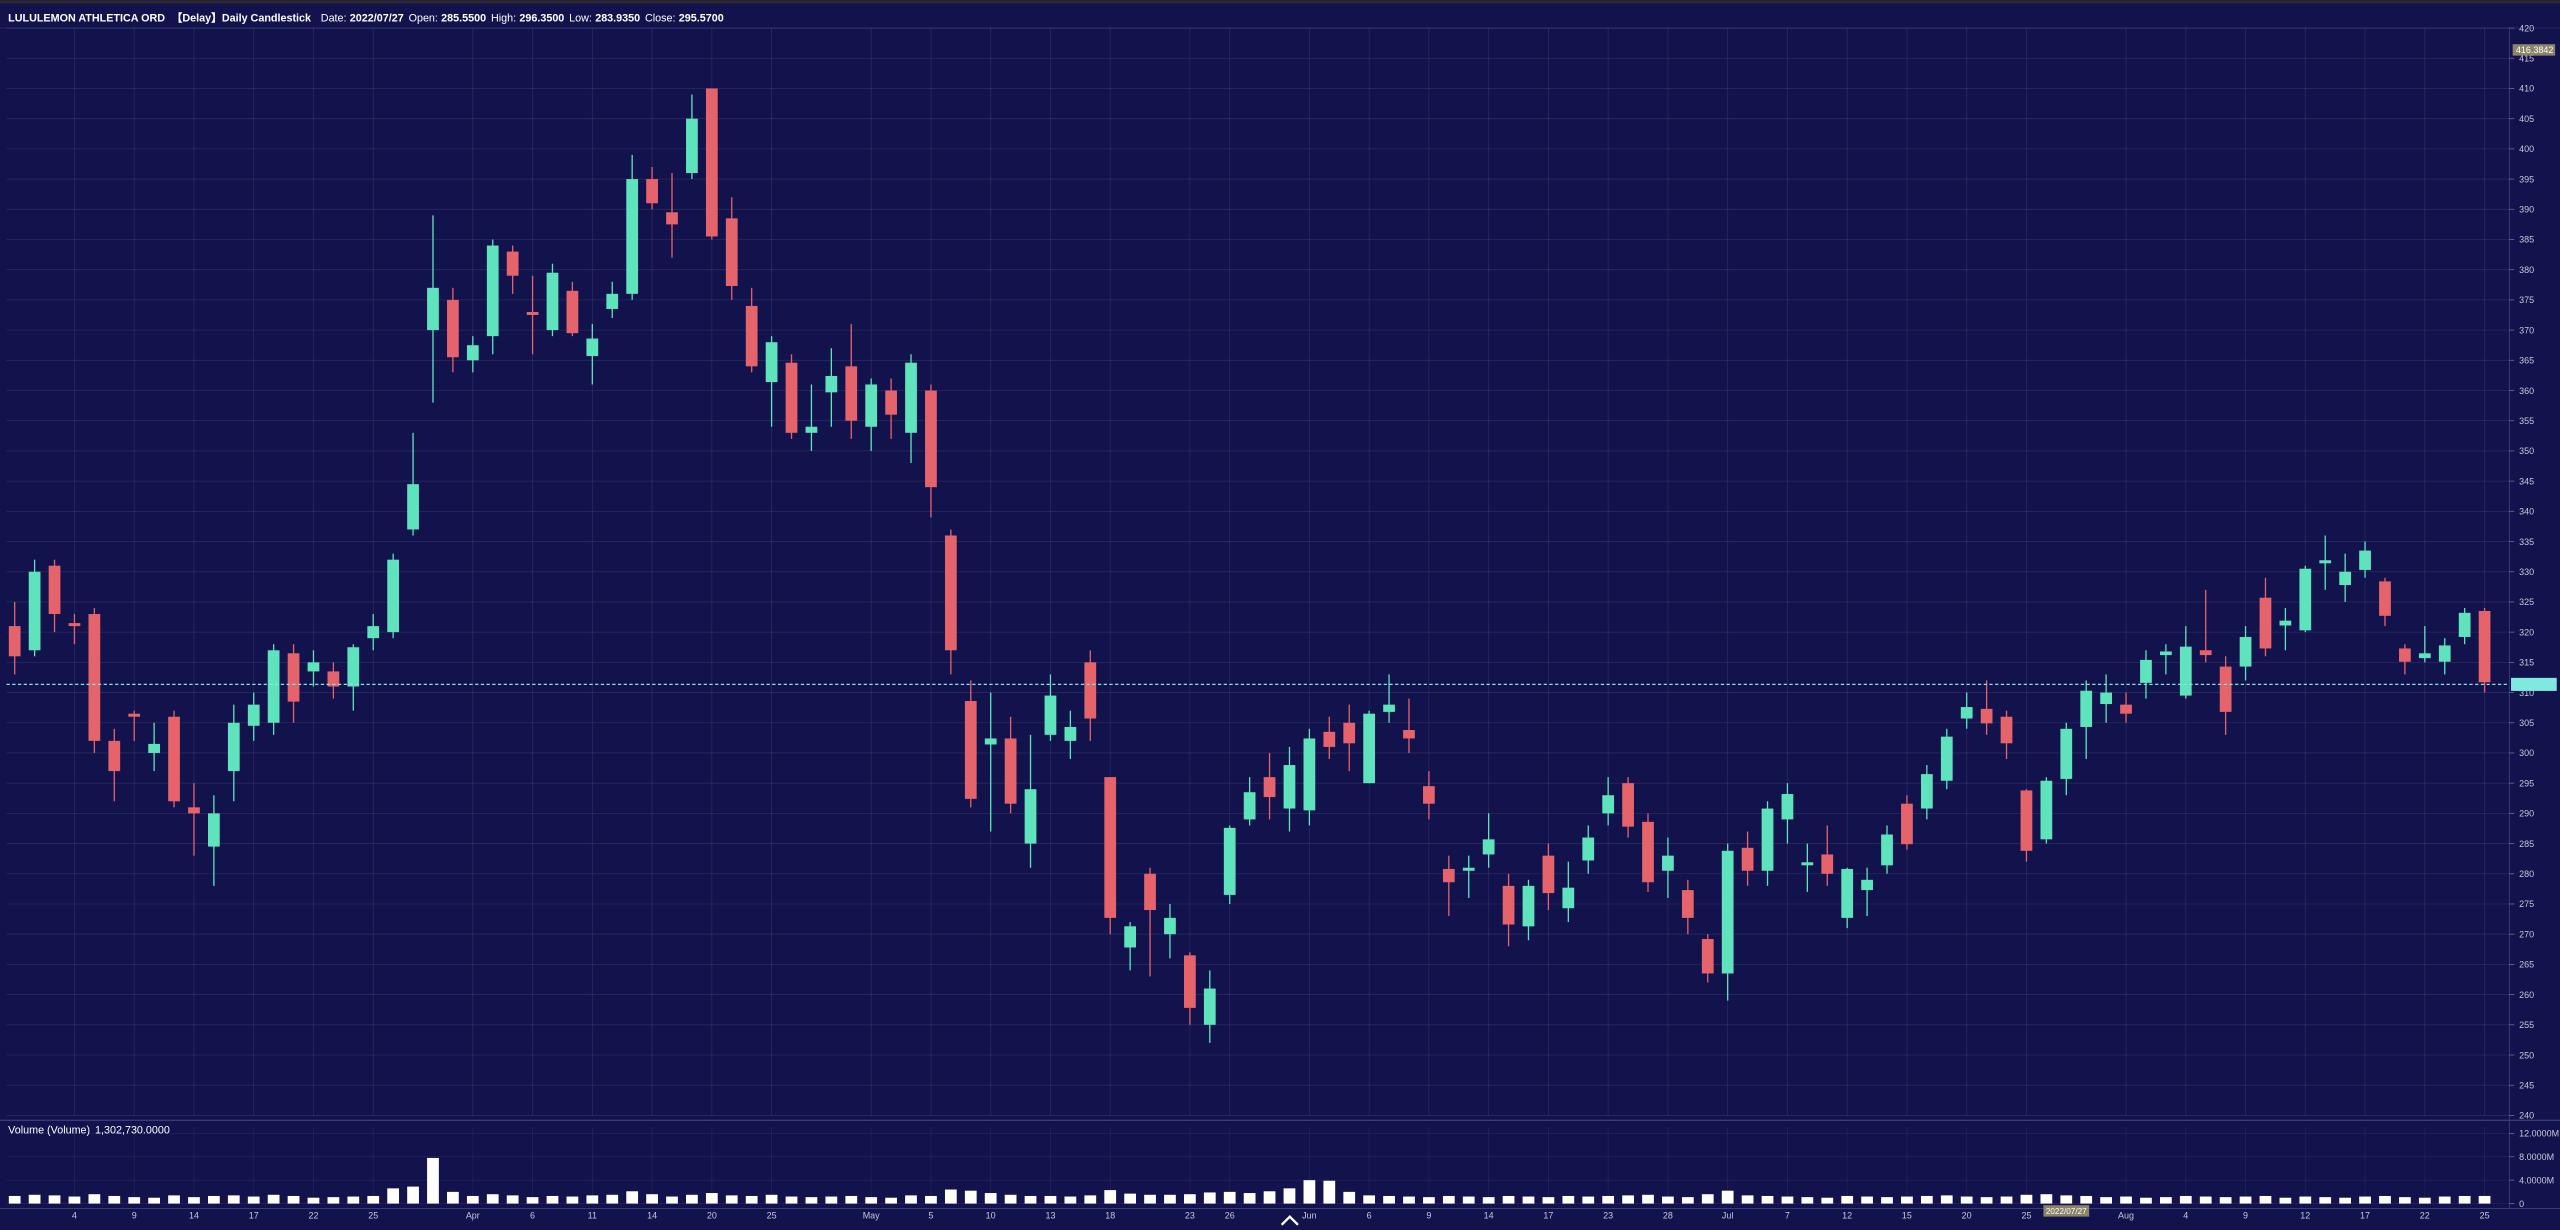 This screenshot has height=1230, width=2560. Describe the element at coordinates (2526, 1085) in the screenshot. I see `y-tick-label: 245` at that location.